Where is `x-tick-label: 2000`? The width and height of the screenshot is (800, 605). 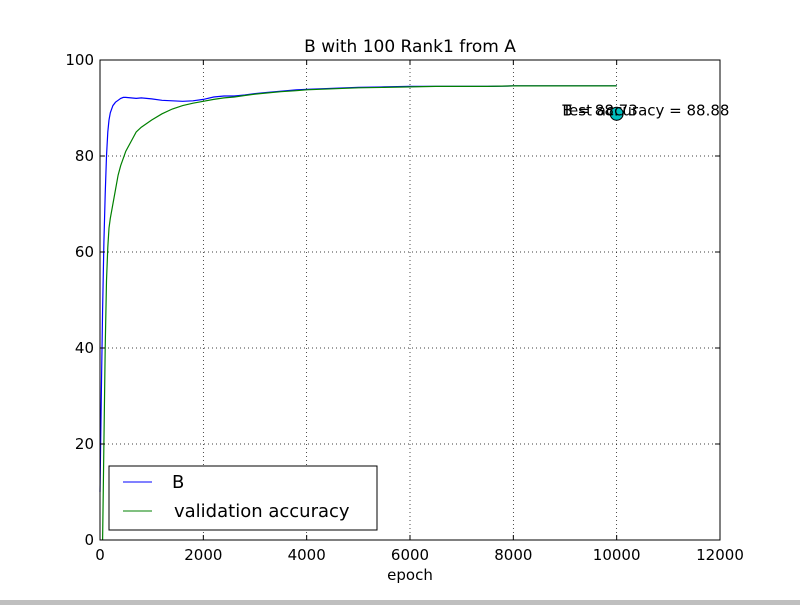 x-tick-label: 2000 is located at coordinates (203, 555).